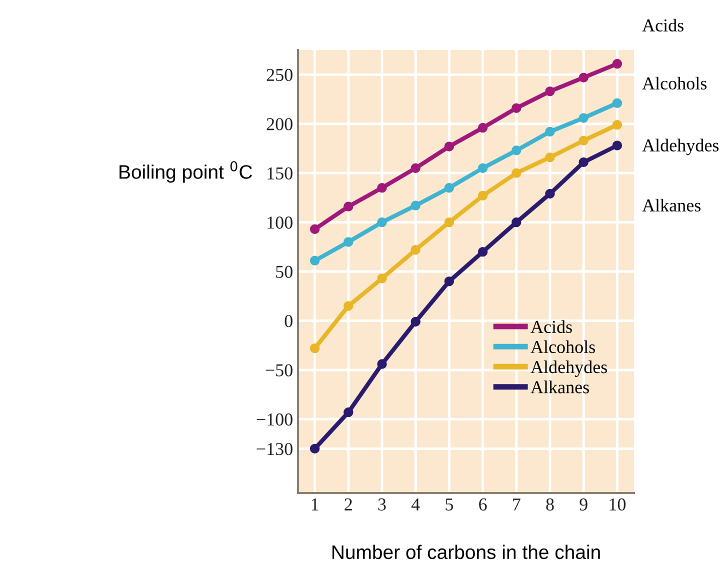  Describe the element at coordinates (288, 321) in the screenshot. I see `y-tick-label: 0` at that location.